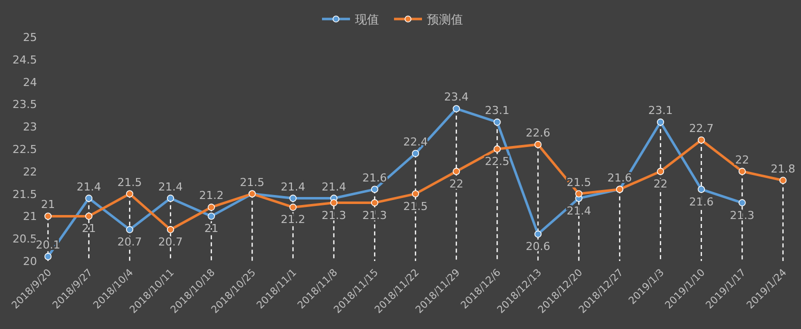  I want to click on y-tick-label: 24.5, so click(24, 59).